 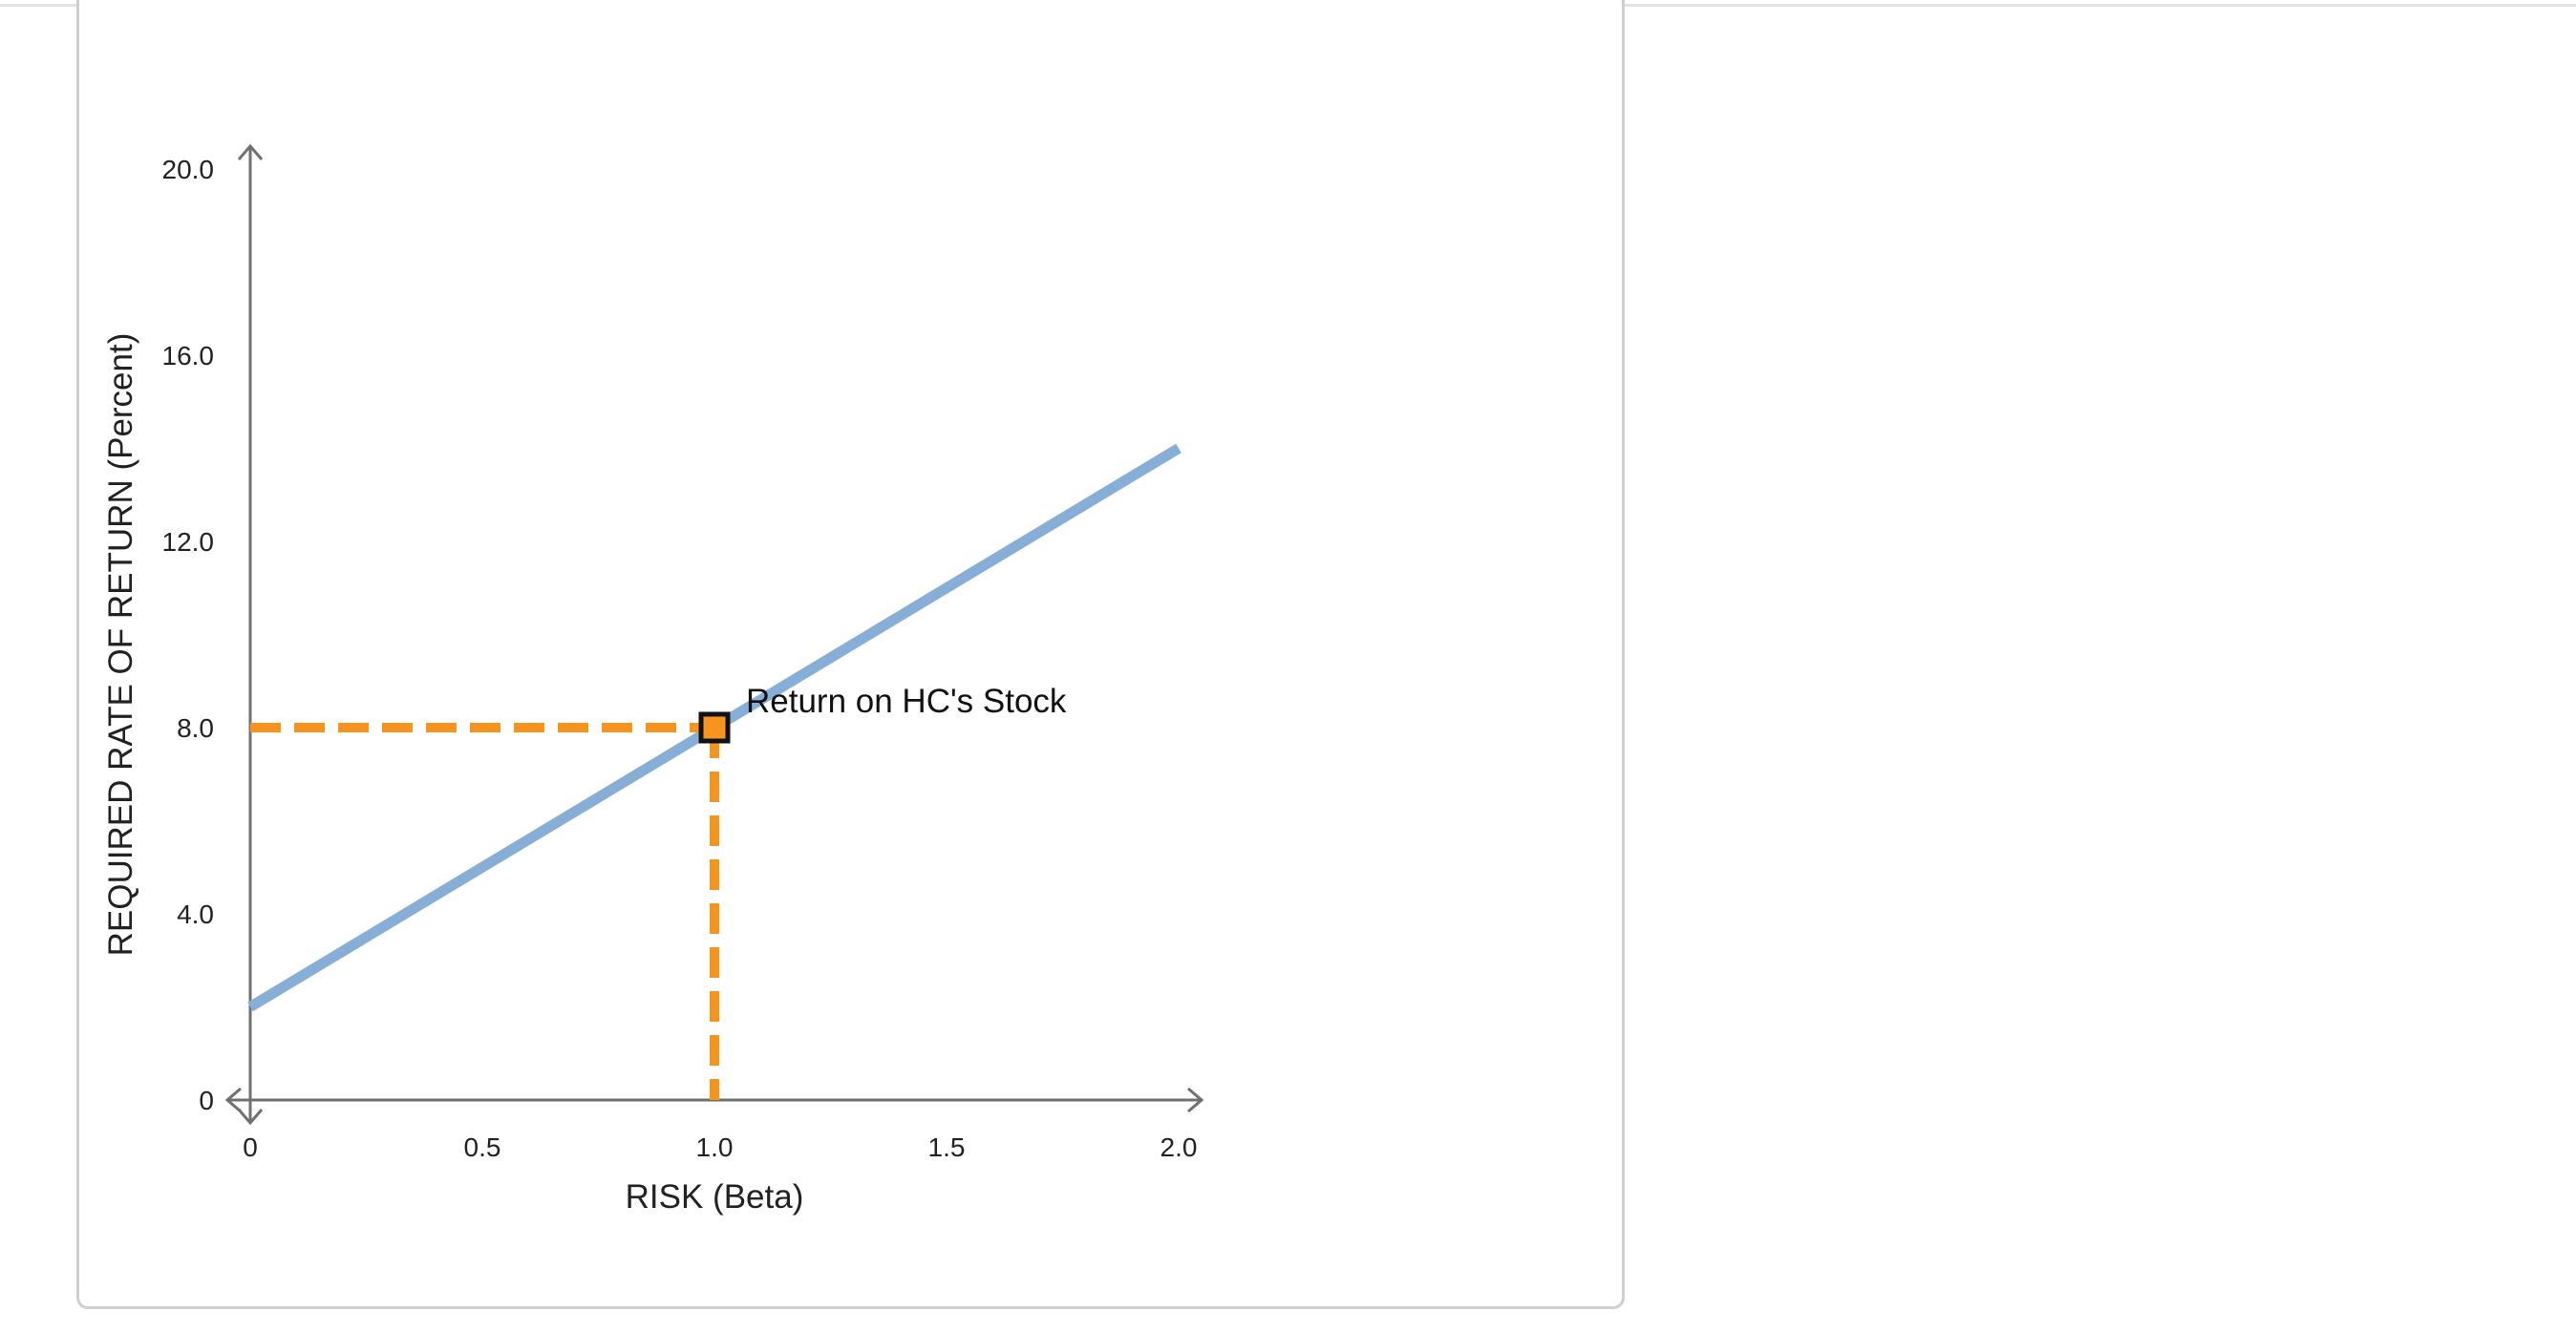 What do you see at coordinates (482, 1147) in the screenshot?
I see `x-tick-label: 0.5` at bounding box center [482, 1147].